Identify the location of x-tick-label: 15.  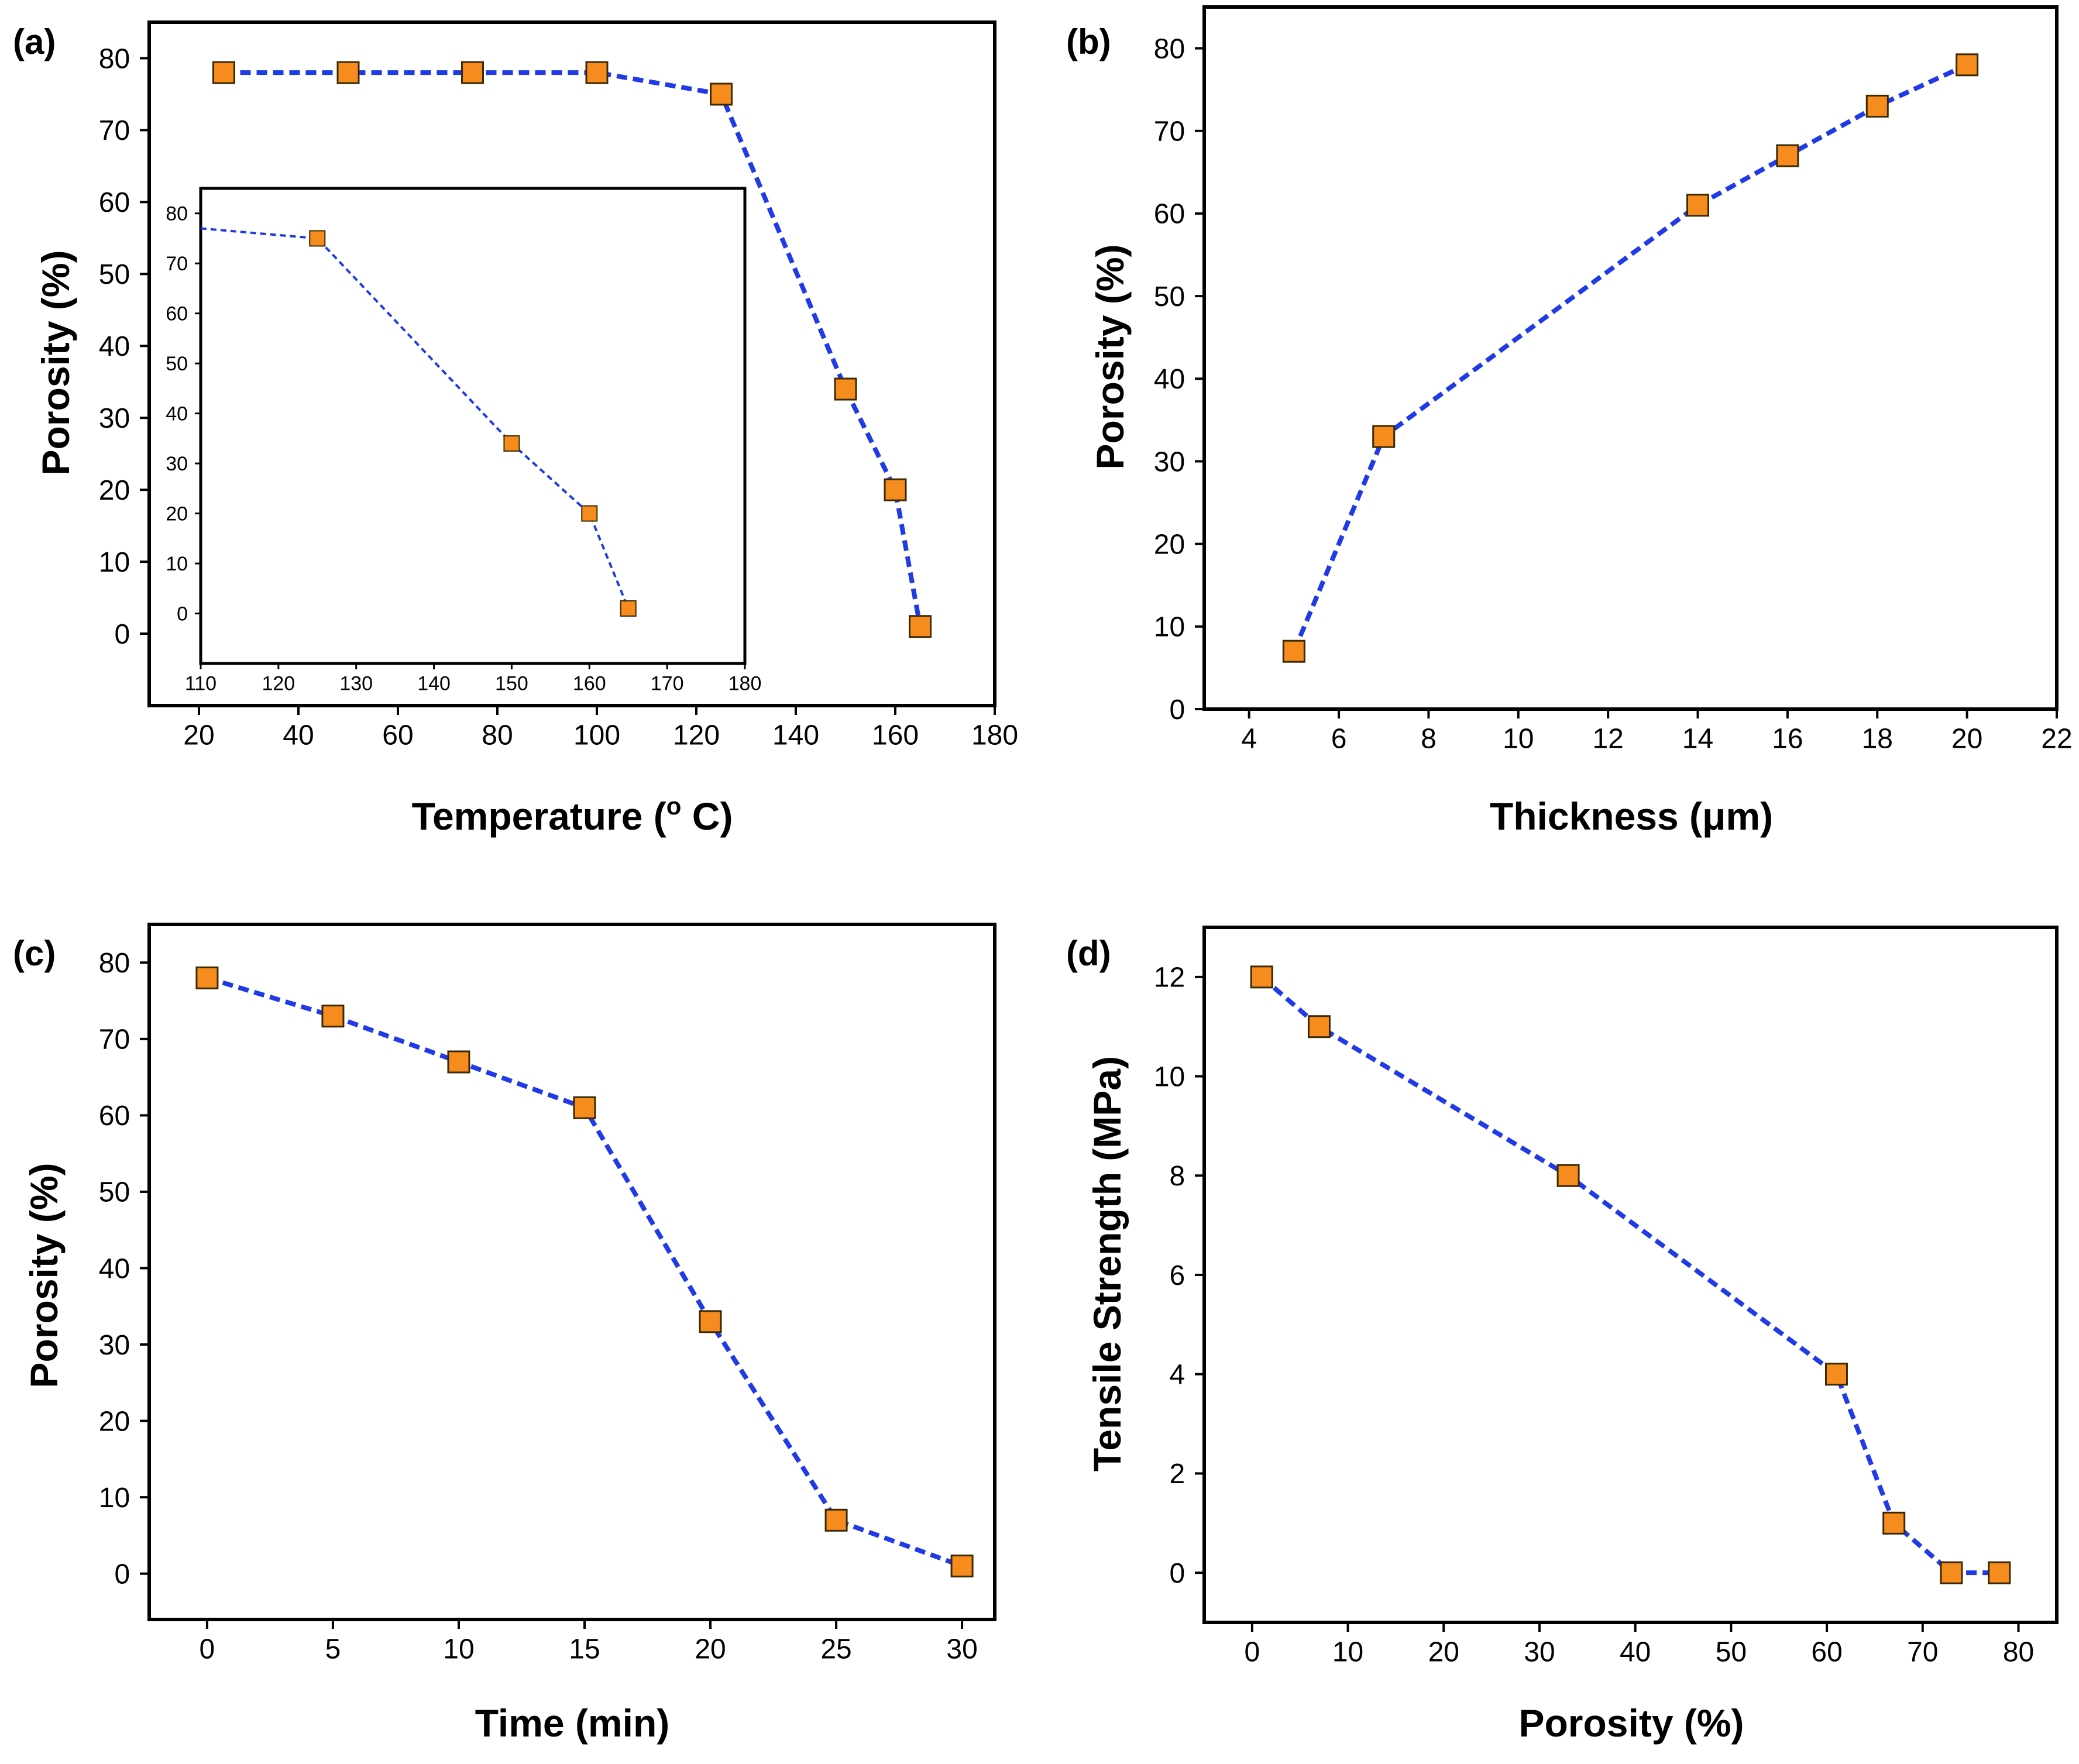
(584, 1650).